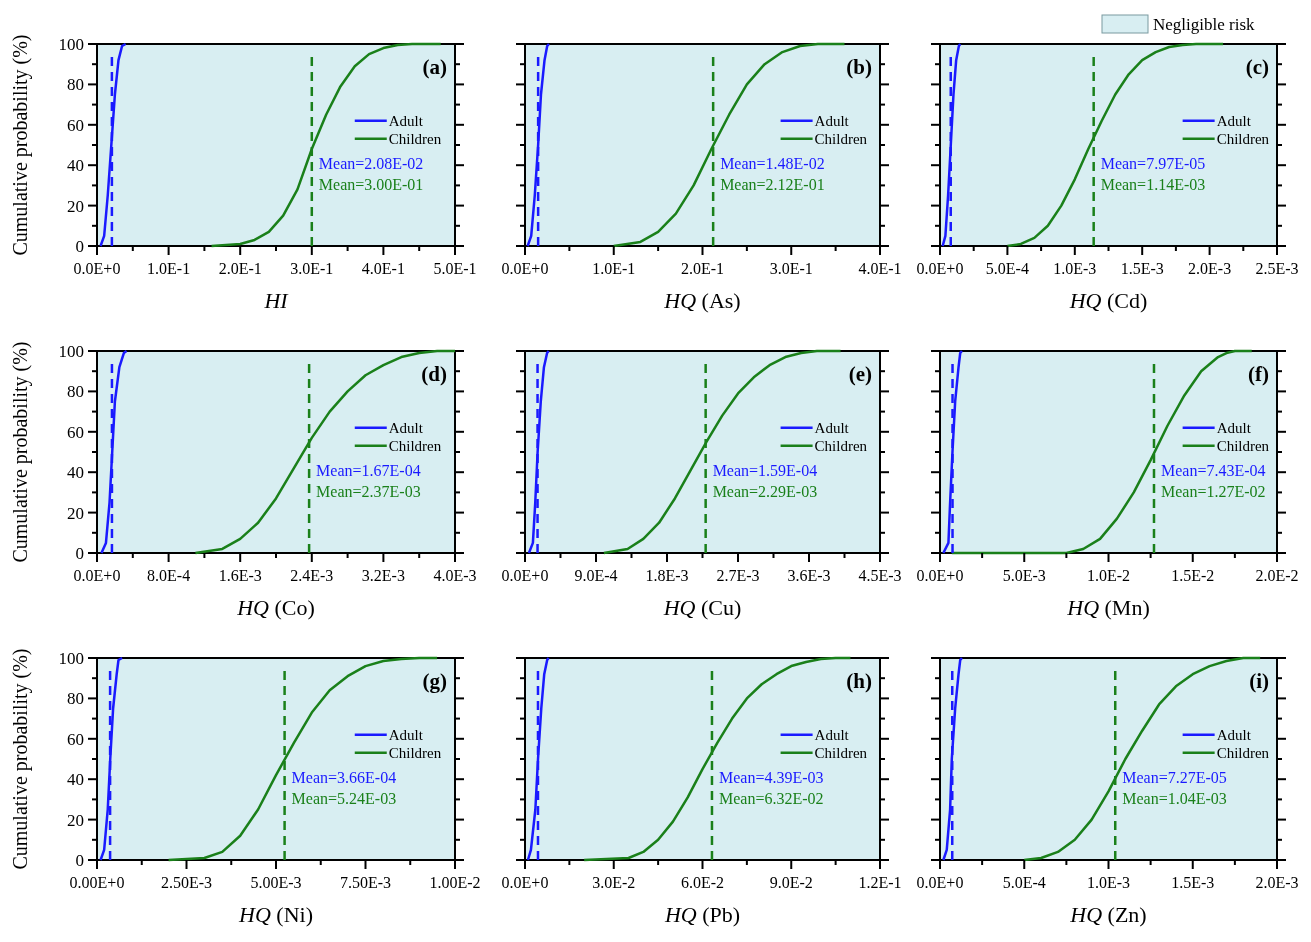  Describe the element at coordinates (1204, 24) in the screenshot. I see `band-label: Negligible risk` at that location.